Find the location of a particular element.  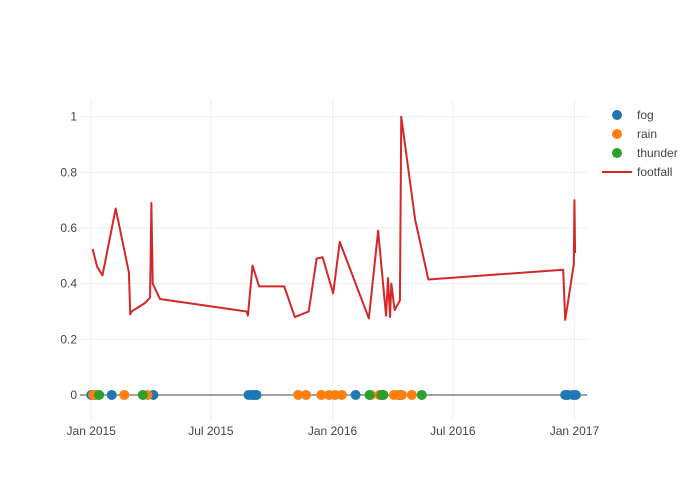

legend-item-rain: rain is located at coordinates (634, 134).